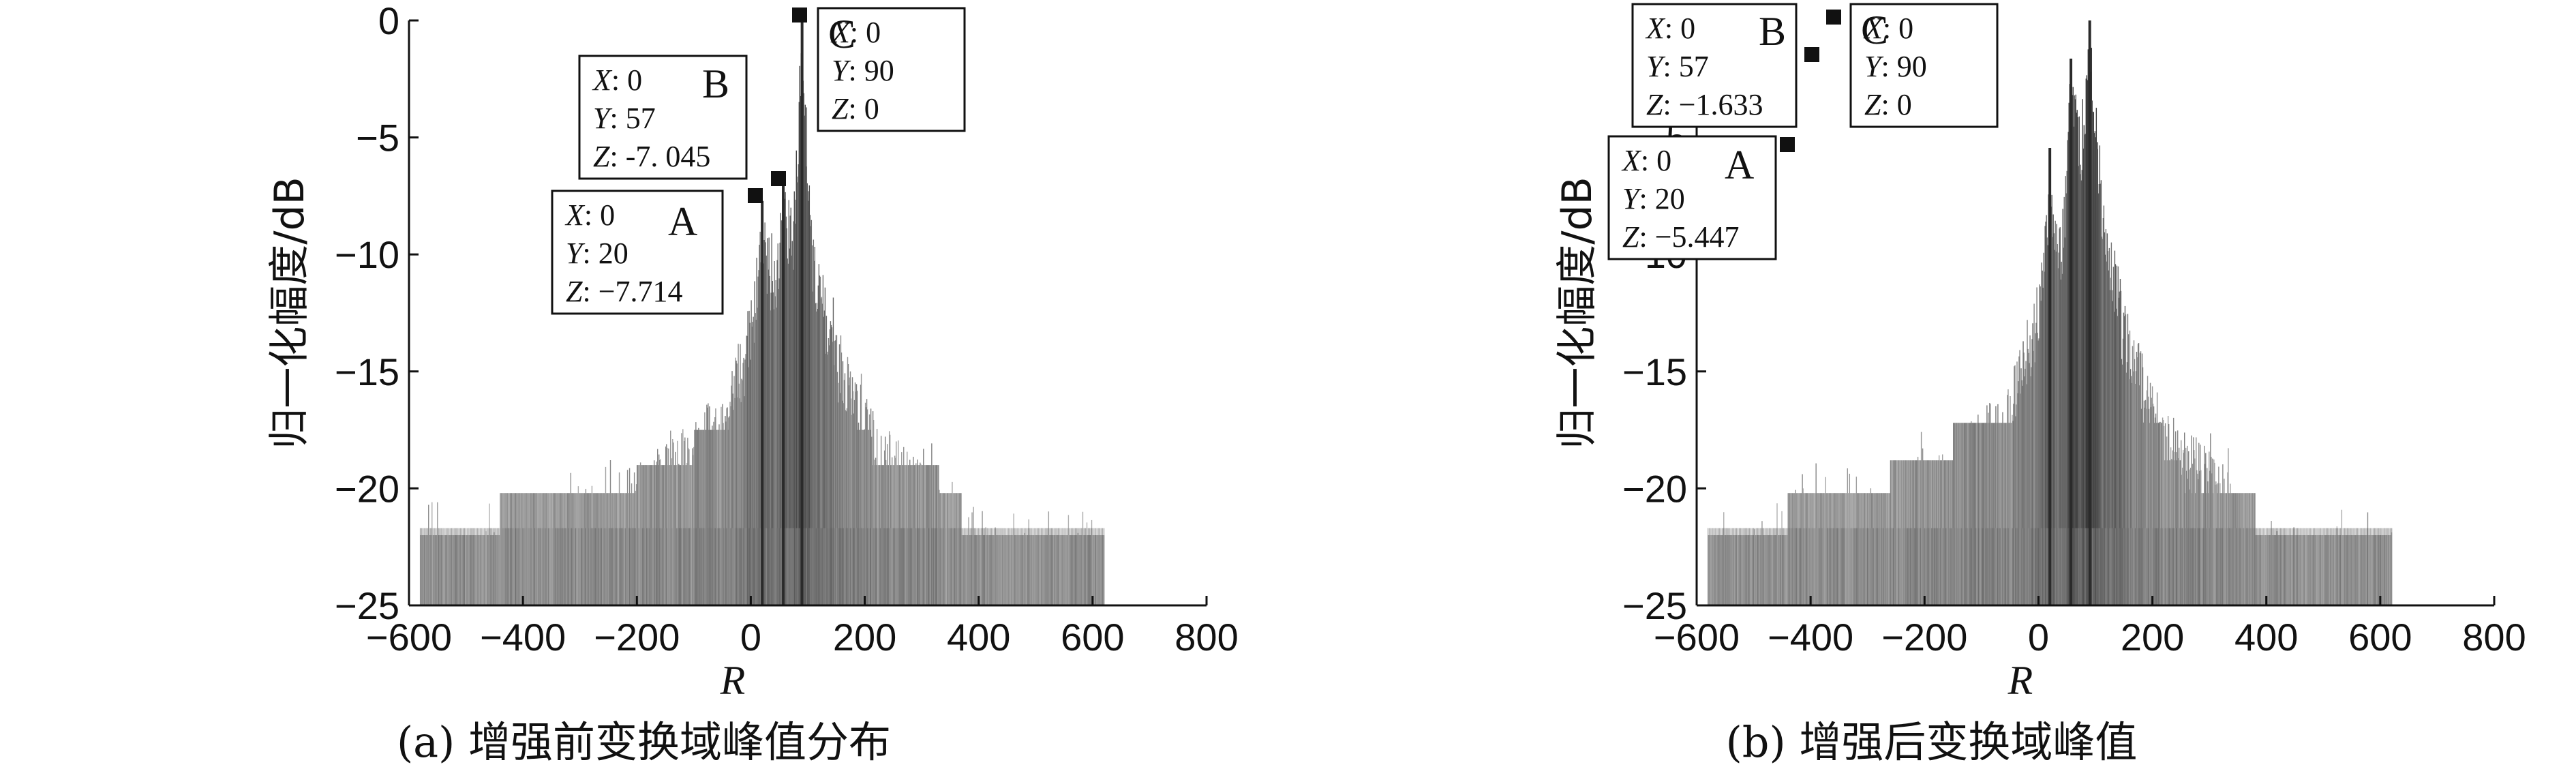  I want to click on annotation-B: B X: 0 Y: 57 Z: −1.633, so click(1725, 65).